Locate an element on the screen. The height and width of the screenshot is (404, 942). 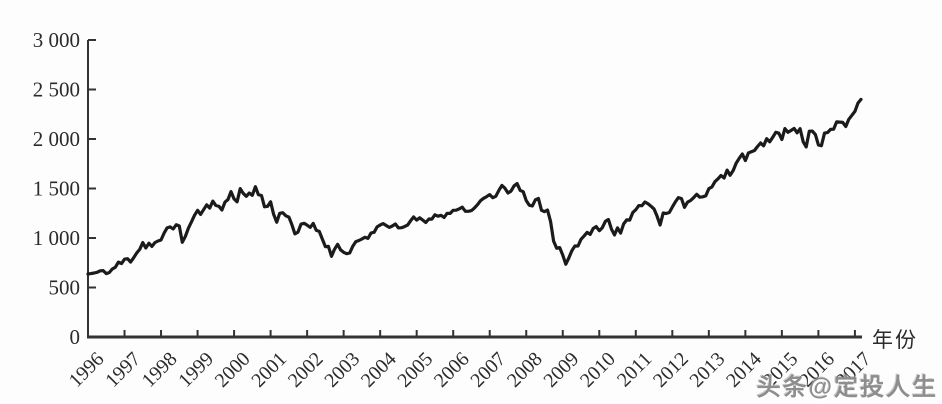
x-tick-label: 2000 is located at coordinates (233, 370).